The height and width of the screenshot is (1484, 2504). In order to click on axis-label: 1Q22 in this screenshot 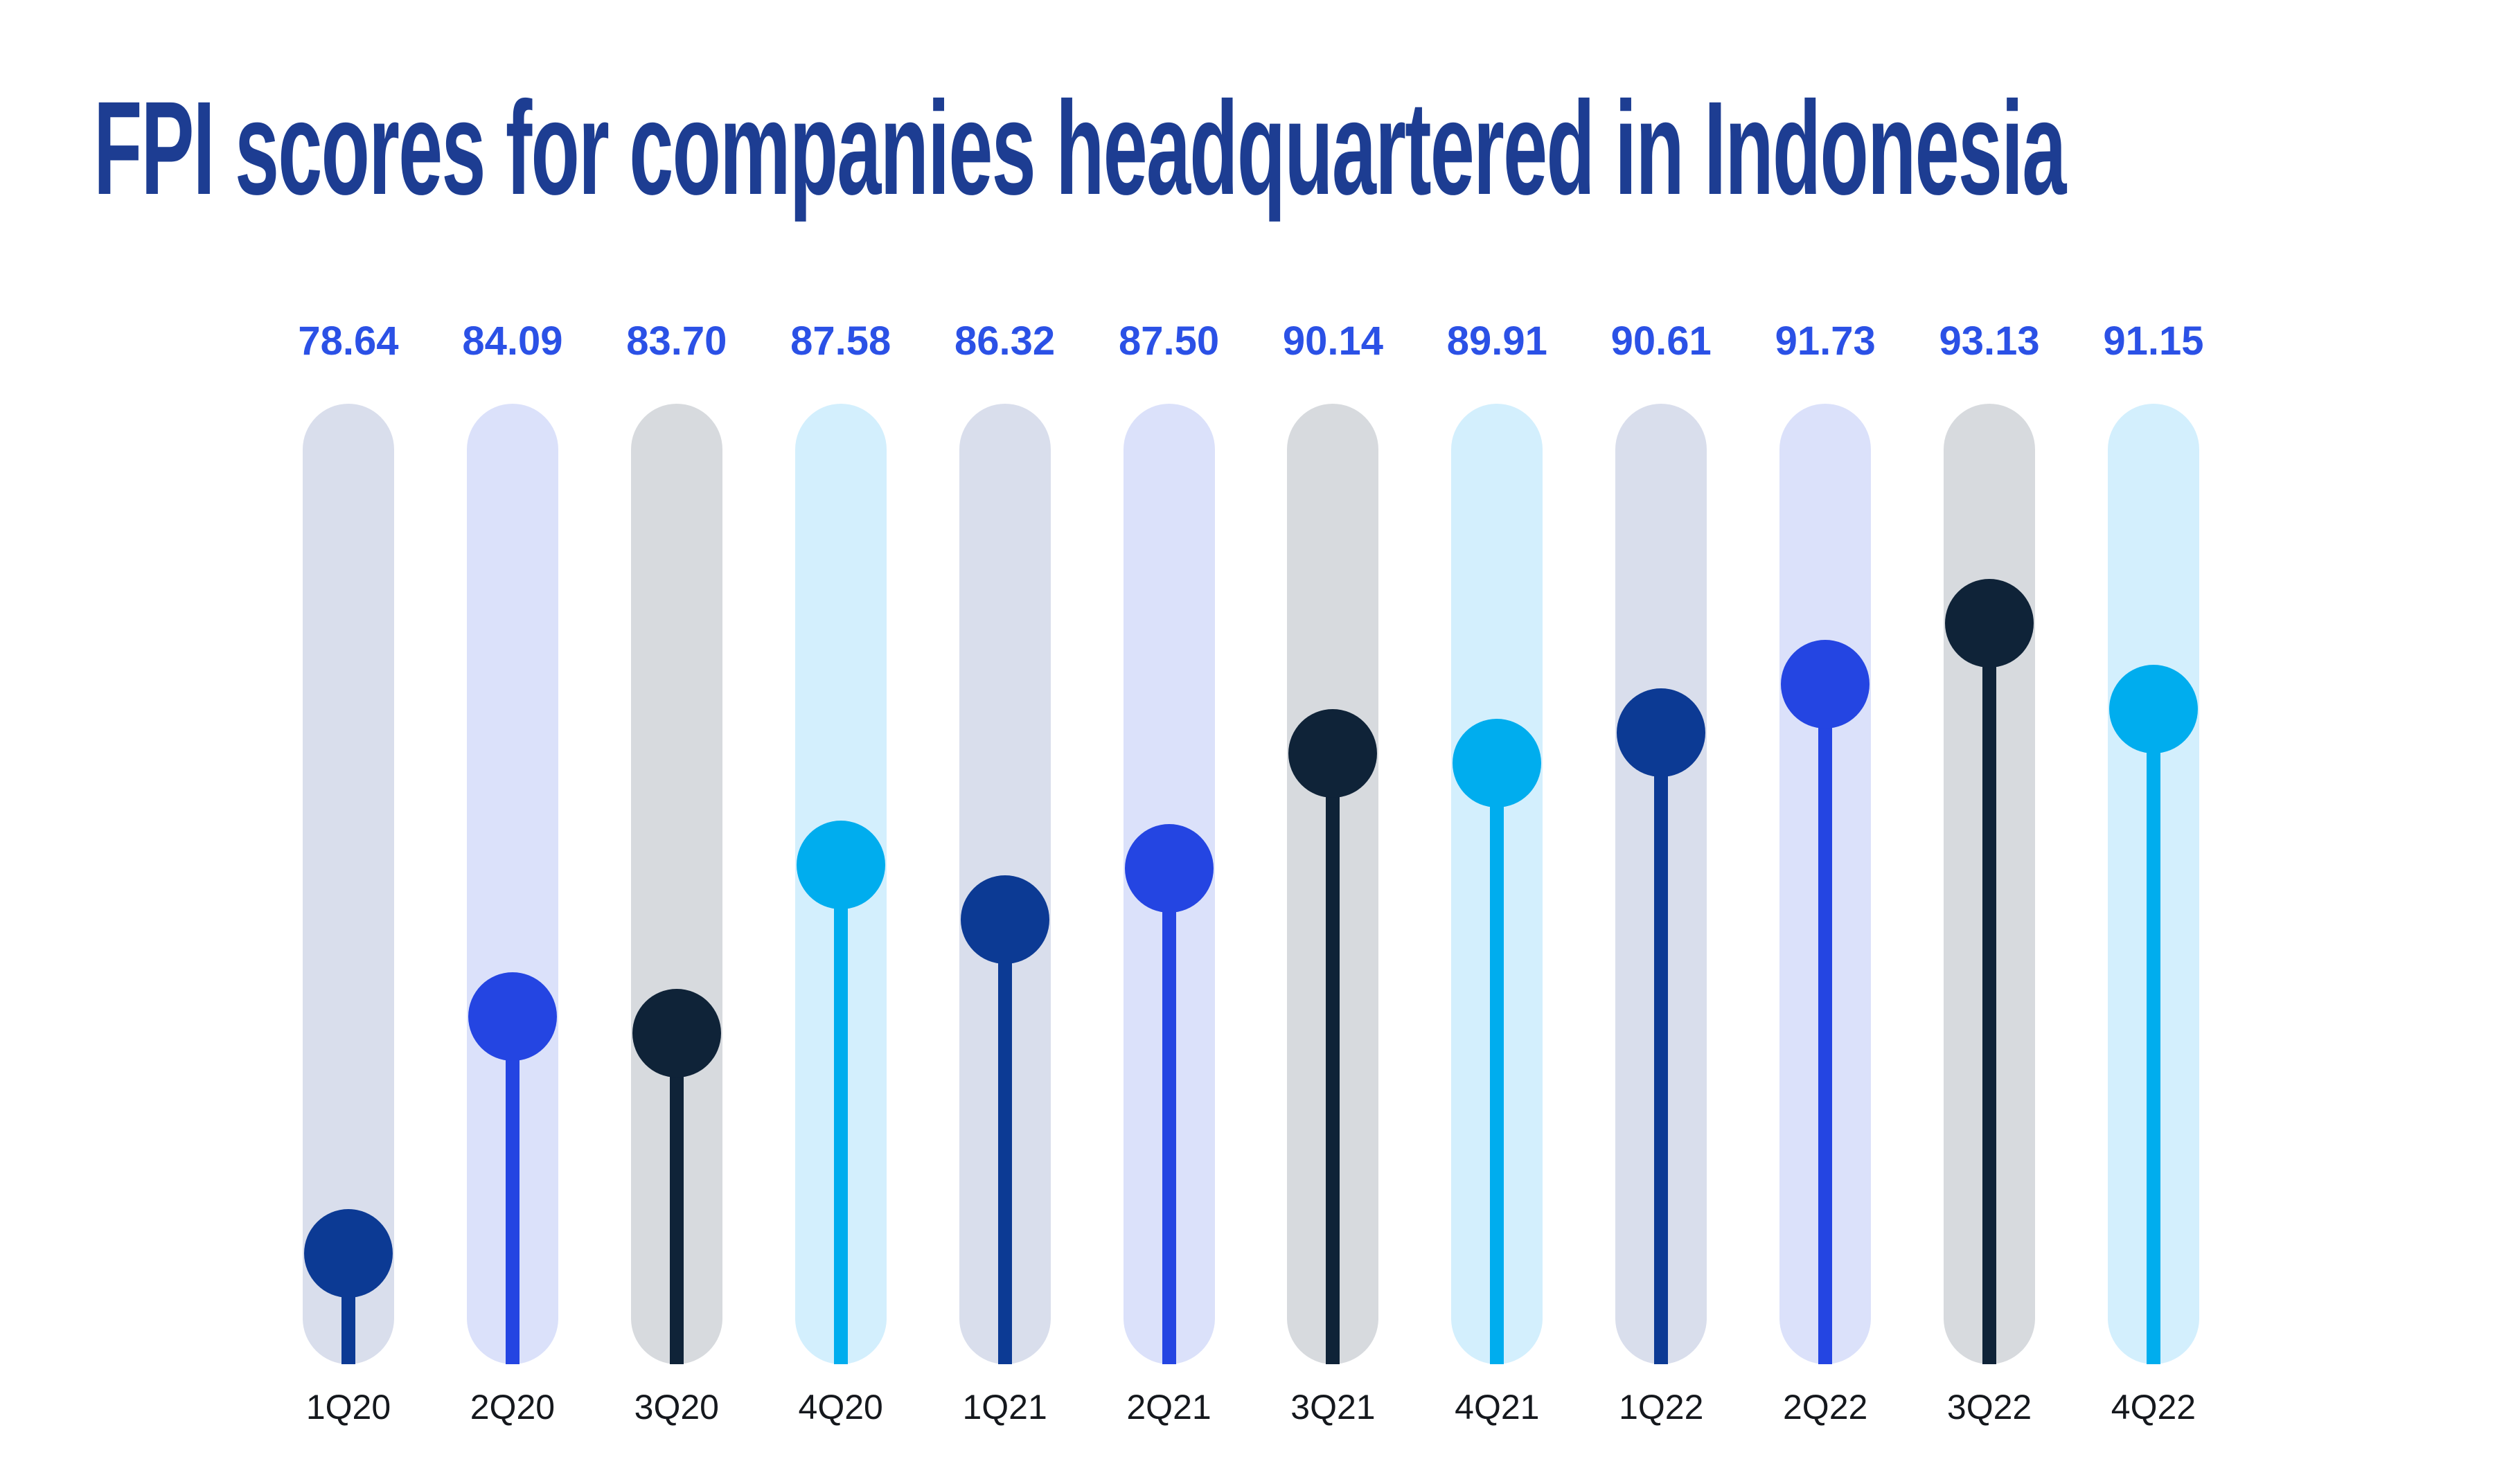, I will do `click(1661, 1407)`.